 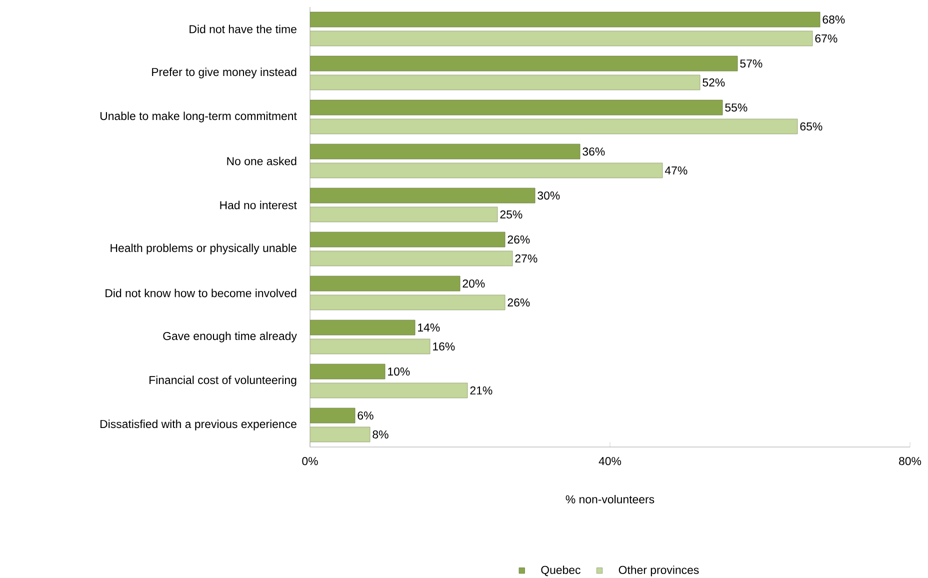 I want to click on data-label: 6%, so click(x=366, y=415).